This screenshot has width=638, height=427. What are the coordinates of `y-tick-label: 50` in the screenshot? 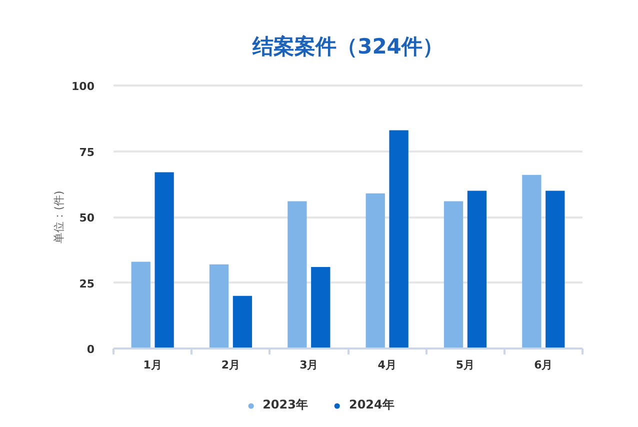 It's located at (87, 218).